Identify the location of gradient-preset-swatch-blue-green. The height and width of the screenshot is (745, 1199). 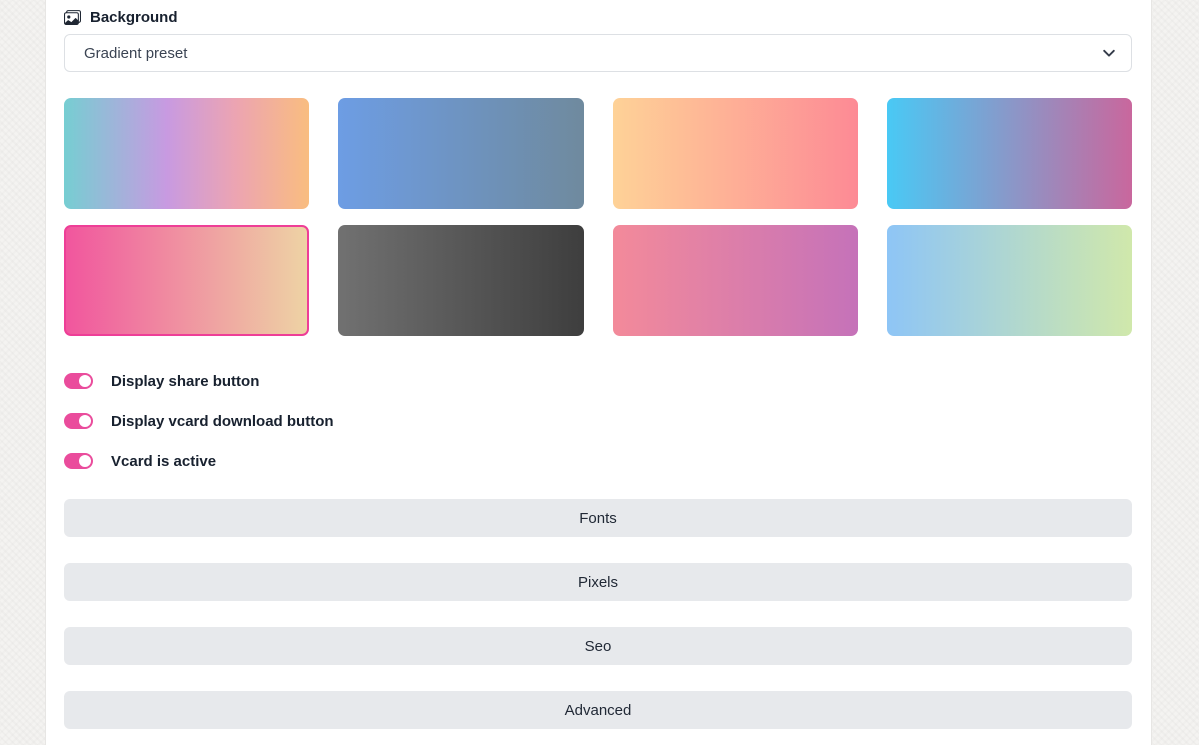
(1009, 280).